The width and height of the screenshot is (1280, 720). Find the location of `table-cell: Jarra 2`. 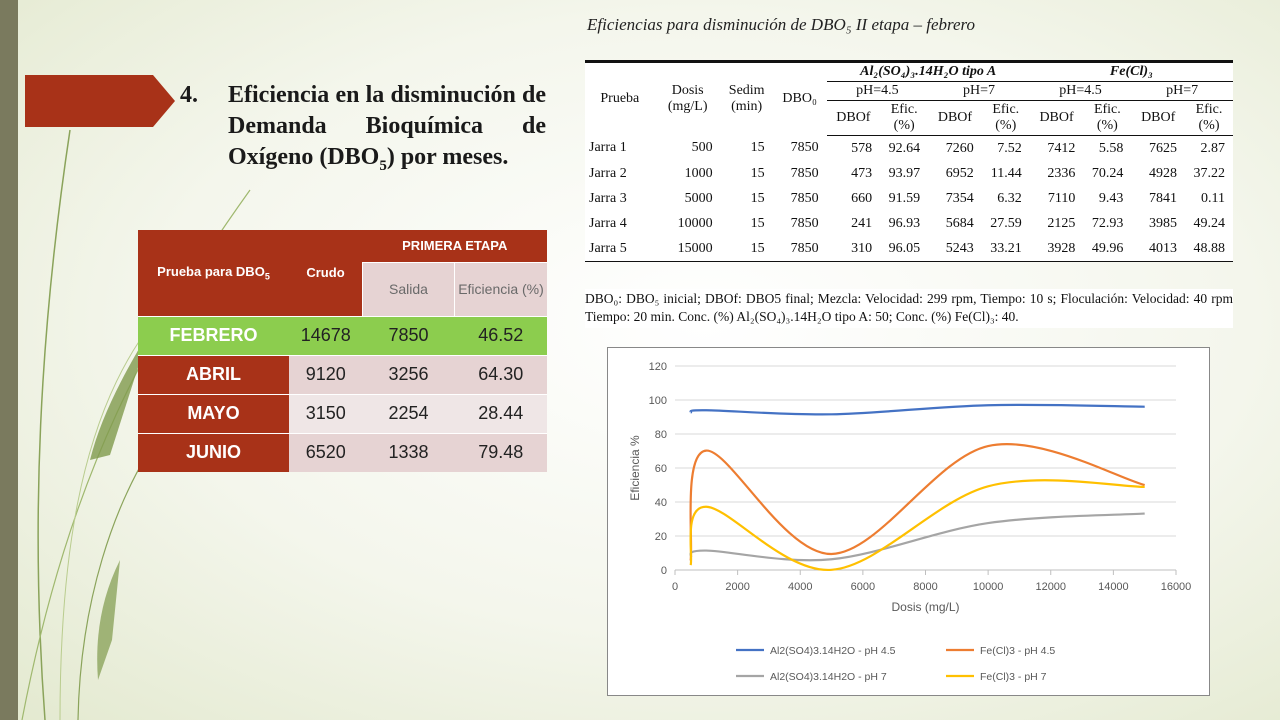

table-cell: Jarra 2 is located at coordinates (608, 173).